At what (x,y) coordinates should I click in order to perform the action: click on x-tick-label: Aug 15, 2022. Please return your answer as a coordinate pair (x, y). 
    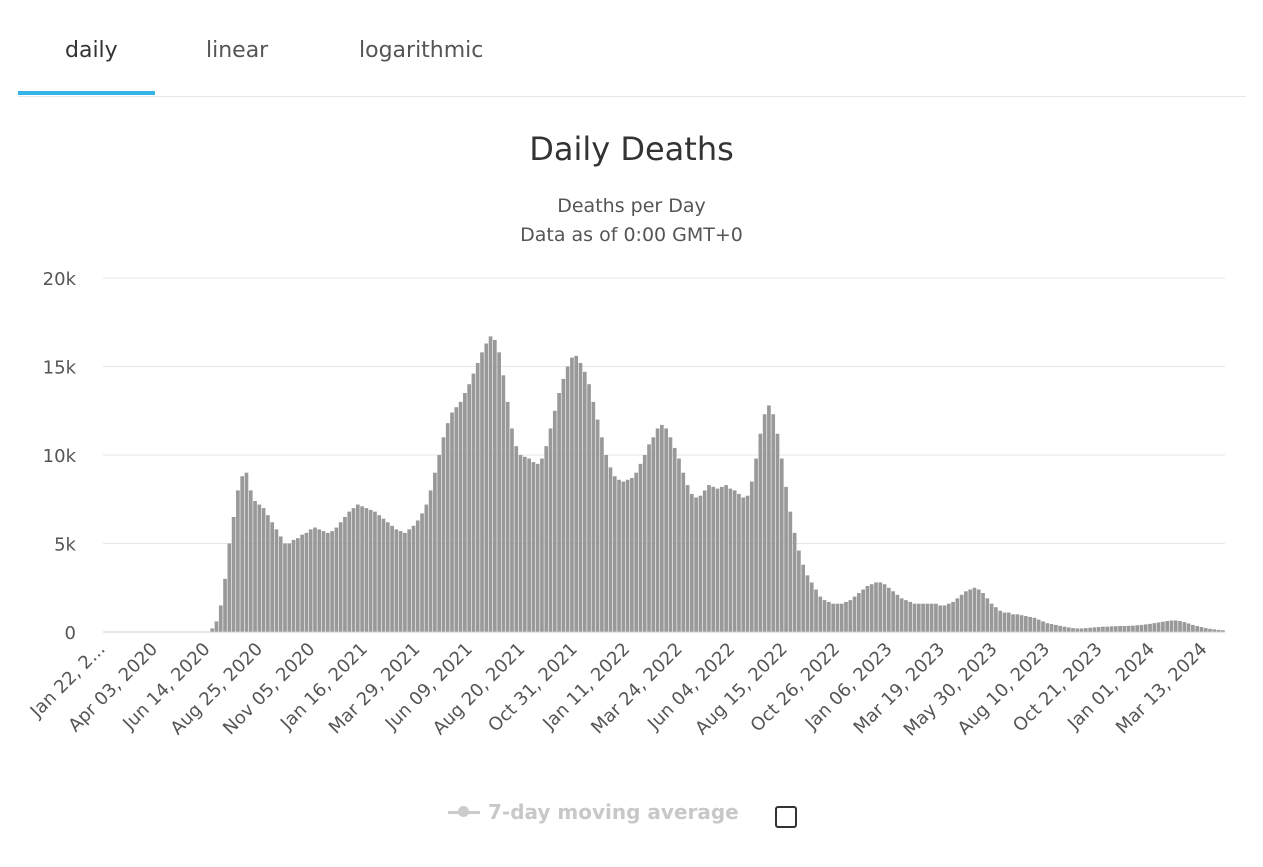
    Looking at the image, I should click on (741, 689).